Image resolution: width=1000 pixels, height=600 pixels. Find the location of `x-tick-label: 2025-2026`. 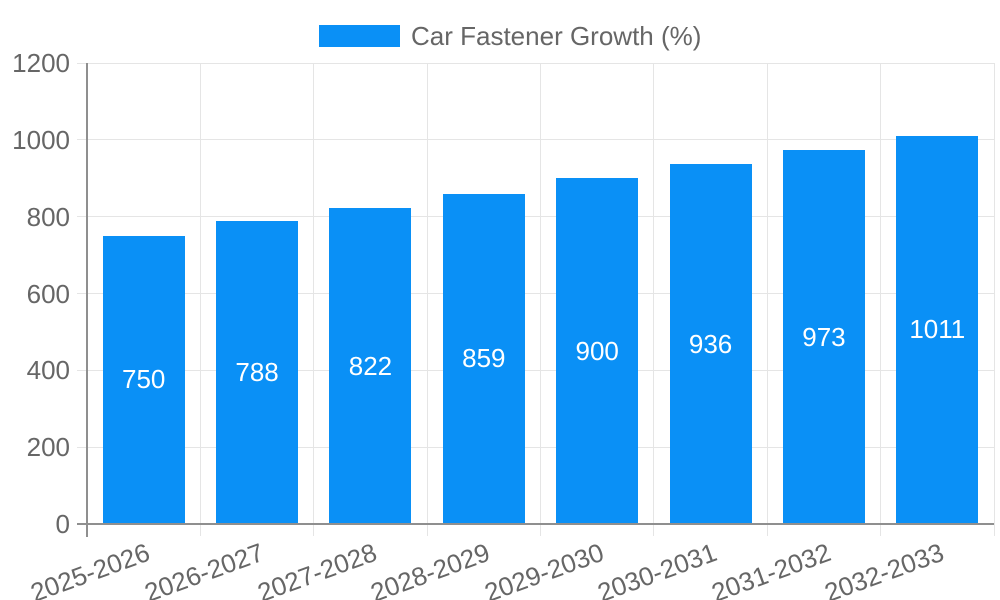

x-tick-label: 2025-2026 is located at coordinates (90, 568).